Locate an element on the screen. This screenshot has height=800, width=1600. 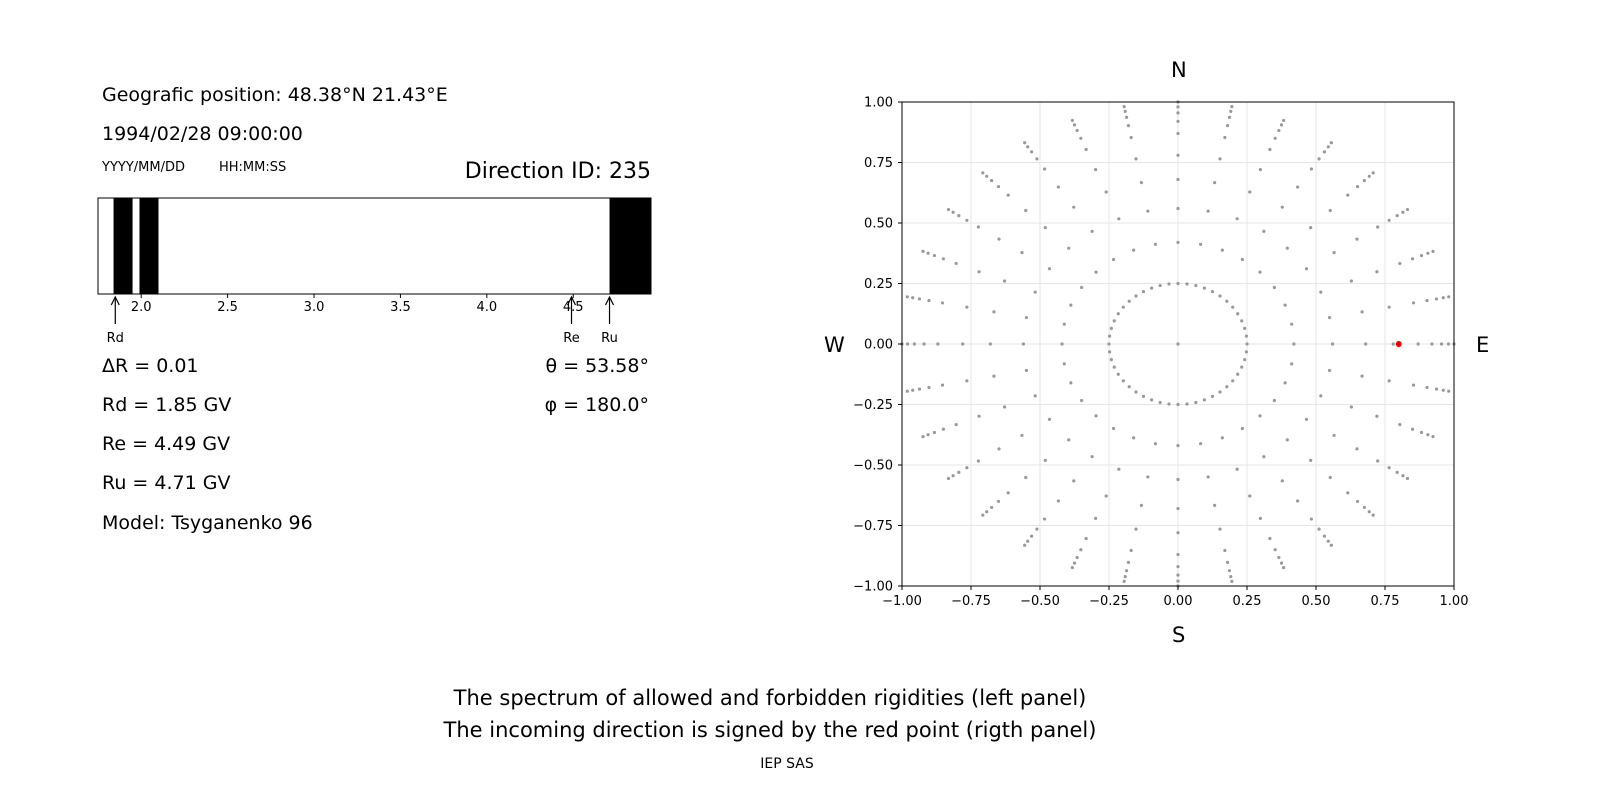
date-time: 1994/02/28 09:00:00 is located at coordinates (202, 134).